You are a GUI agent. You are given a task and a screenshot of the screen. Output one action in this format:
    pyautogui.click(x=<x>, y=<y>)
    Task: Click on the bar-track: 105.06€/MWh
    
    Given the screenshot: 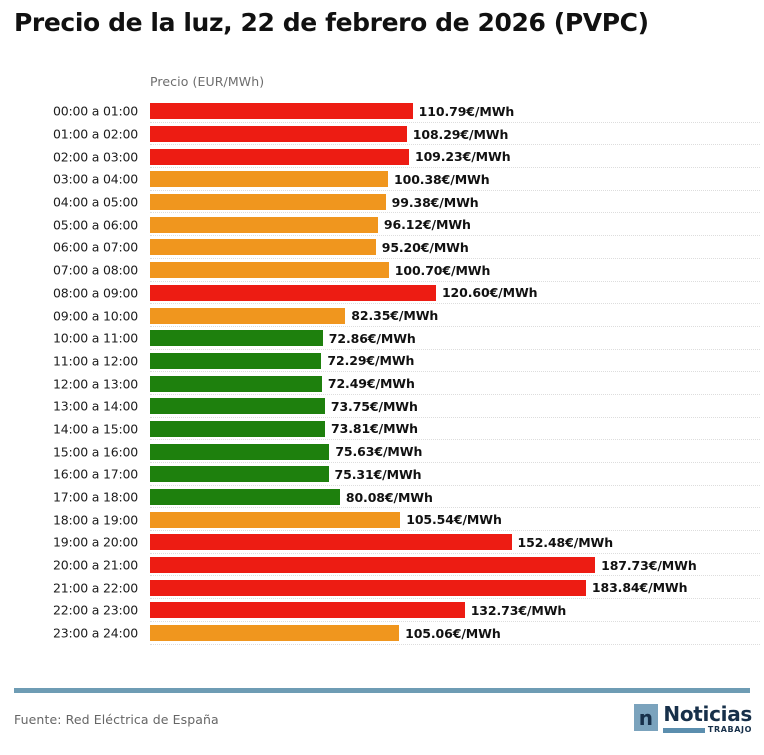 What is the action you would take?
    pyautogui.click(x=325, y=633)
    